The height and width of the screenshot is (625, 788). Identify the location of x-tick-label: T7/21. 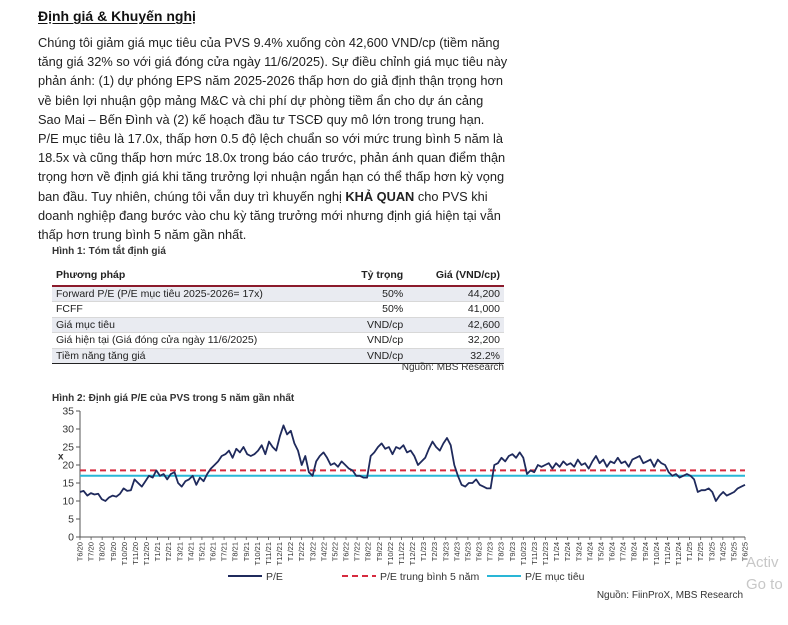
(224, 551).